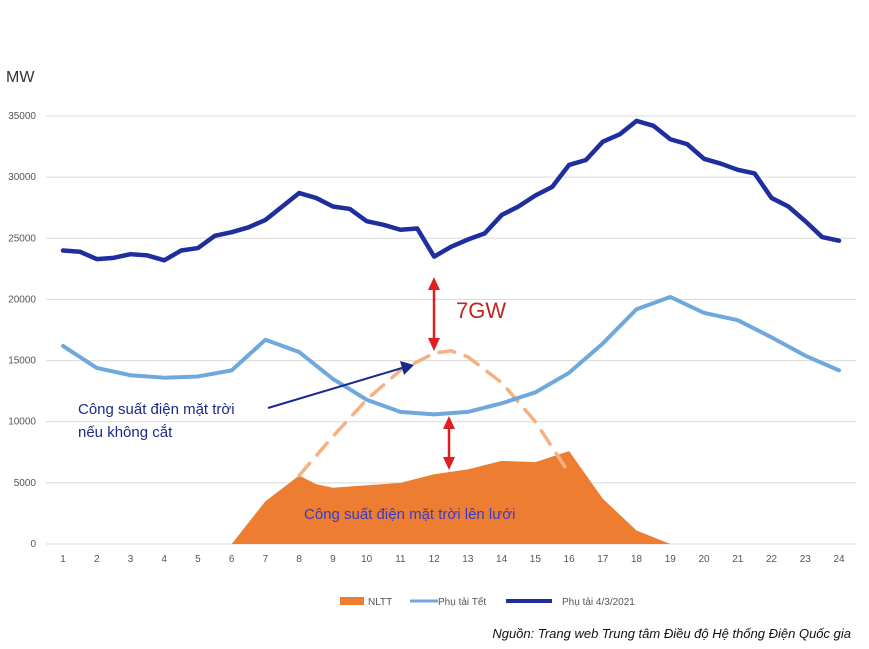  I want to click on pointer-arrow, so click(340, 385).